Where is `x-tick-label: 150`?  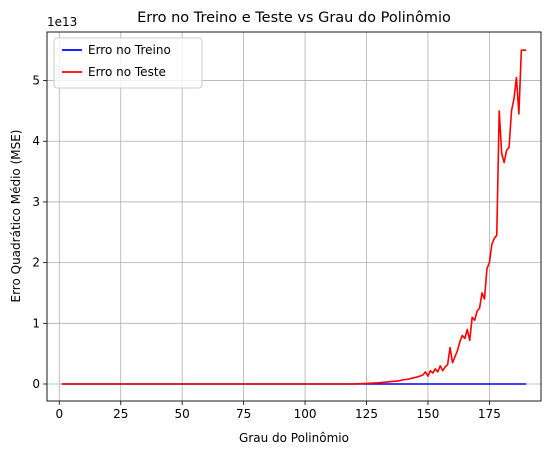 x-tick-label: 150 is located at coordinates (427, 414).